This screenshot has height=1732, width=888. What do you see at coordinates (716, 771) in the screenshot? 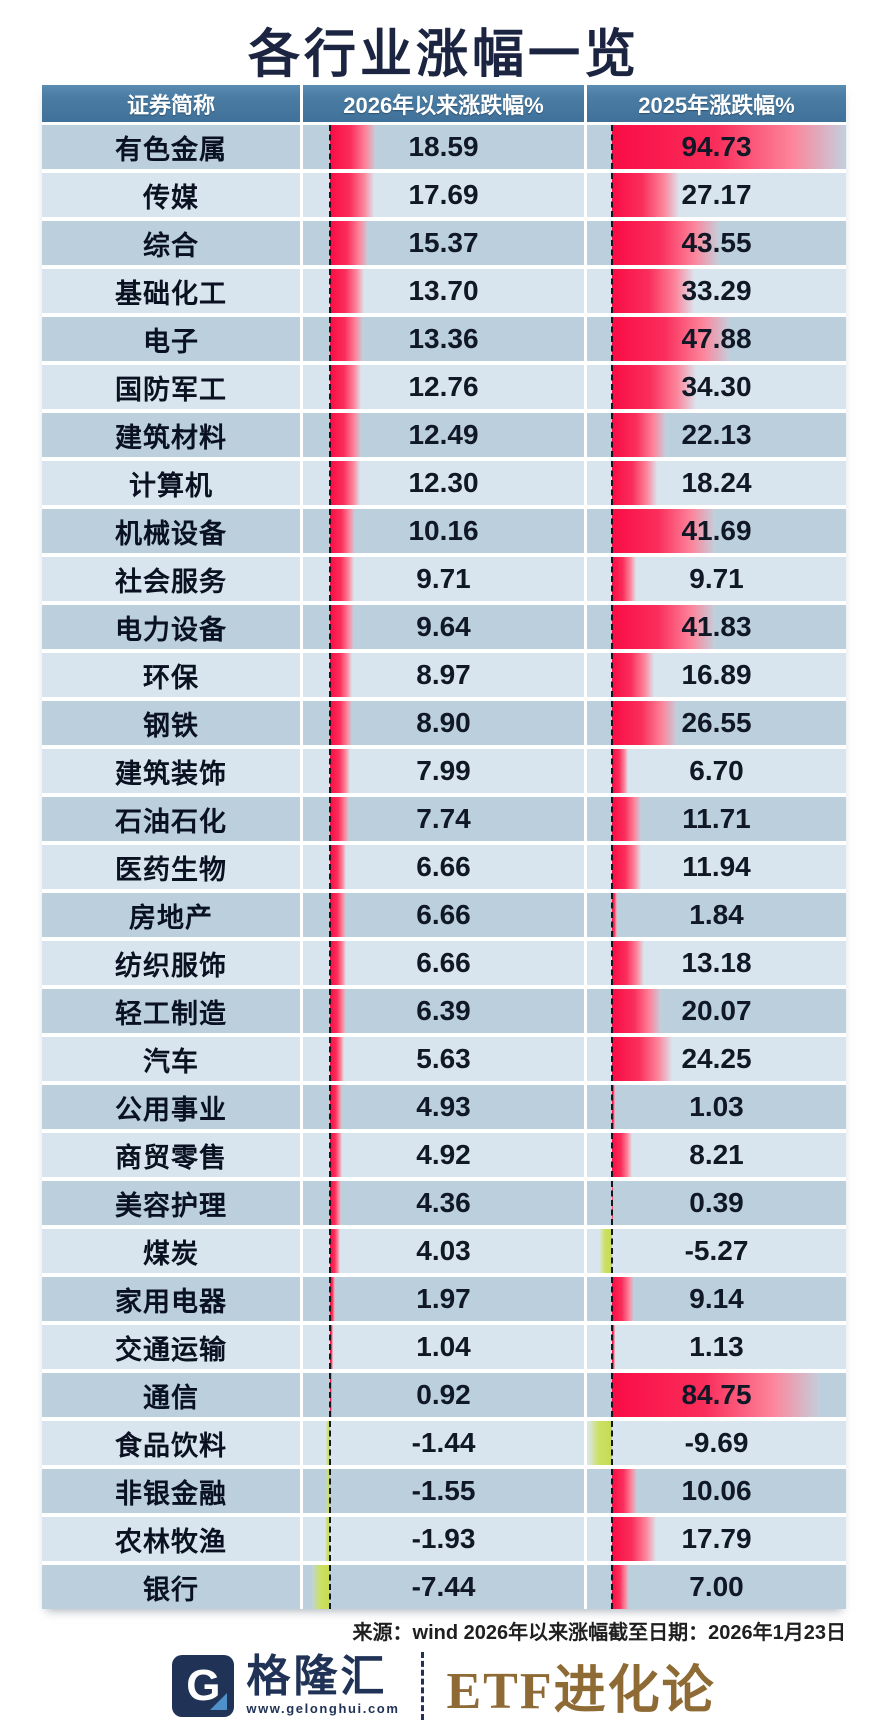
I see `value-cell-2025: 6.70` at bounding box center [716, 771].